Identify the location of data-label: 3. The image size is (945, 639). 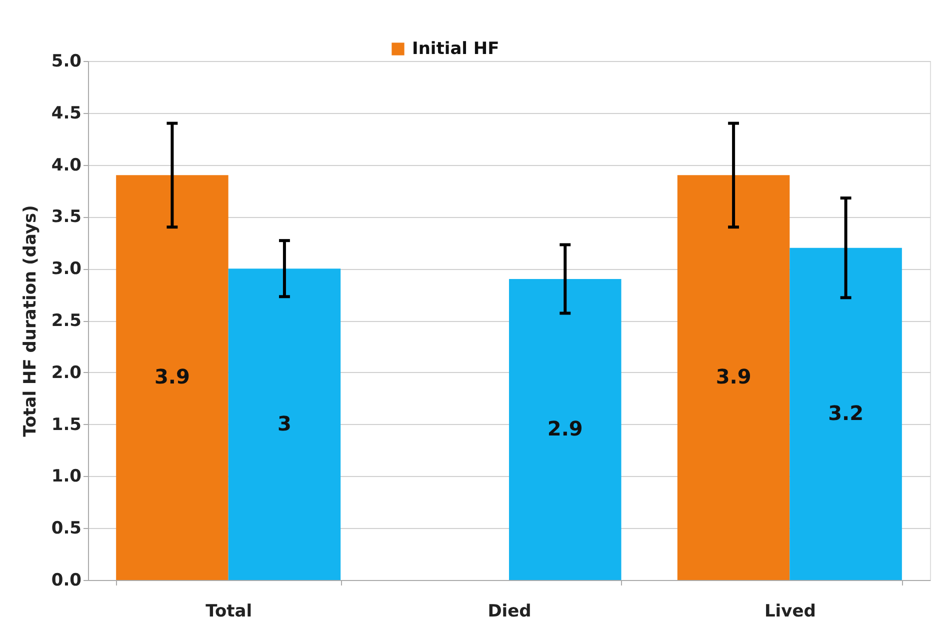
(285, 423).